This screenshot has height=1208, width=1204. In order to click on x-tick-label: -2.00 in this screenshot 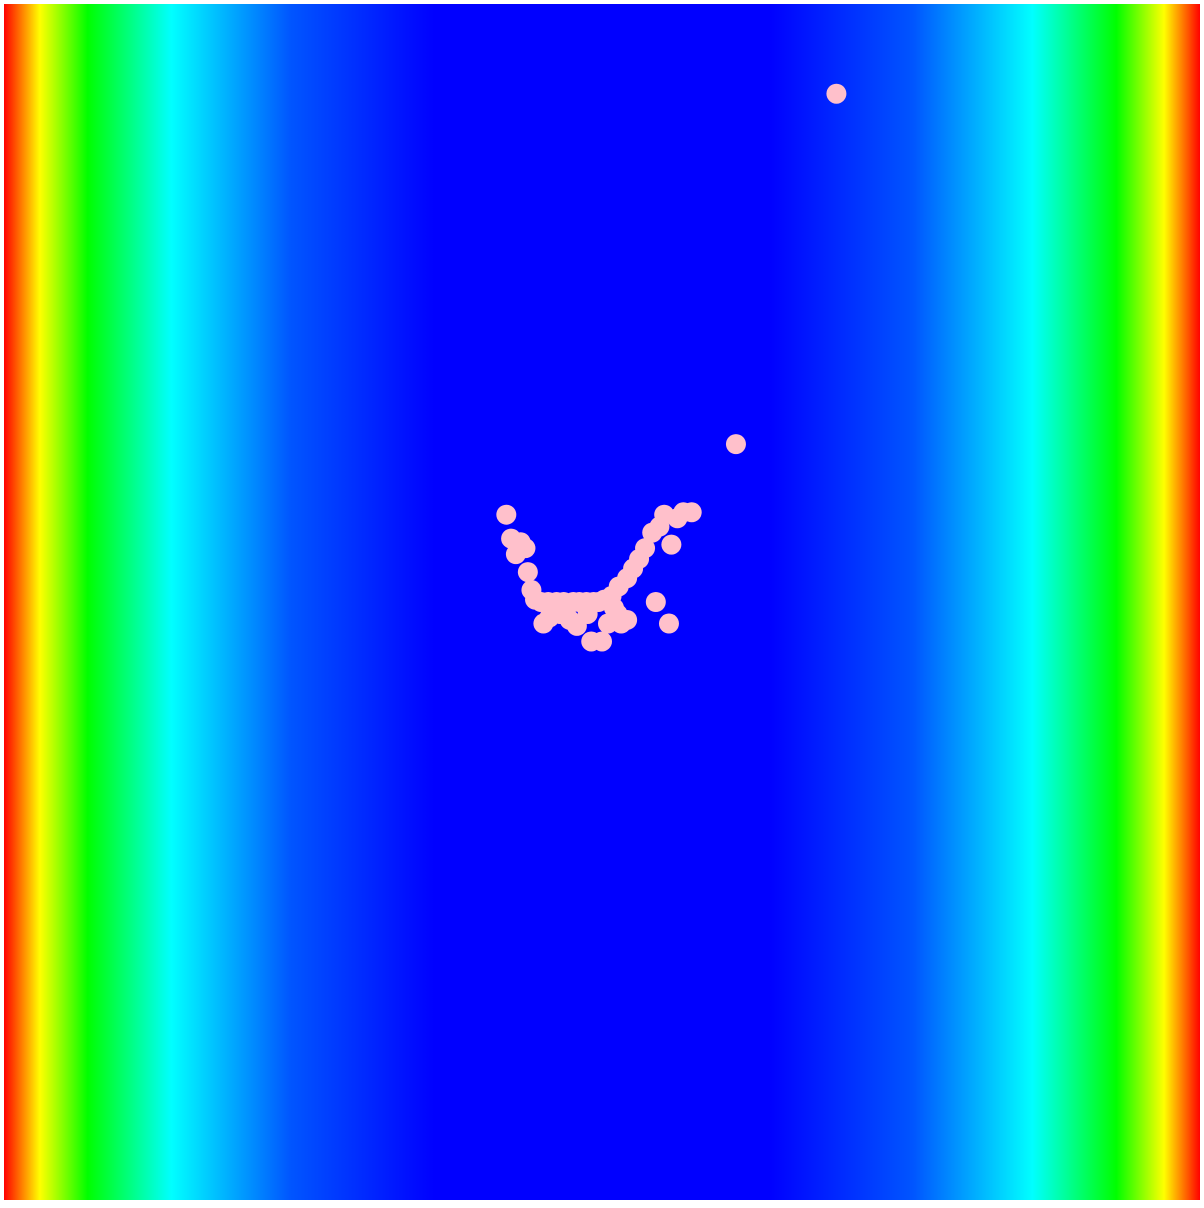, I will do `click(391, 1207)`.